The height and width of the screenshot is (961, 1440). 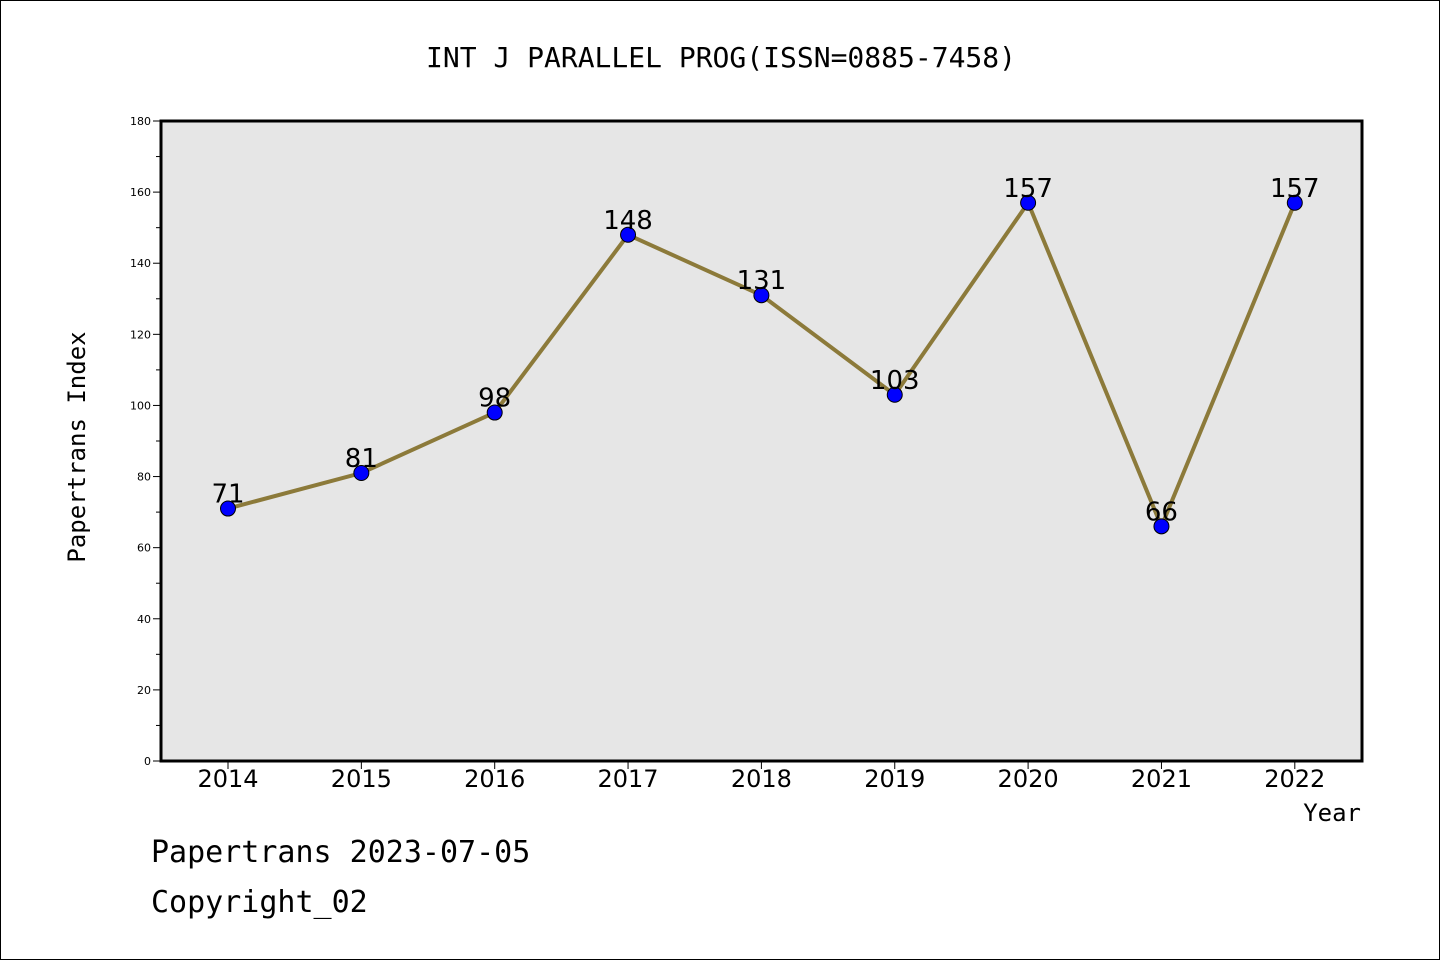 I want to click on y-tick-label: 120, so click(x=140, y=334).